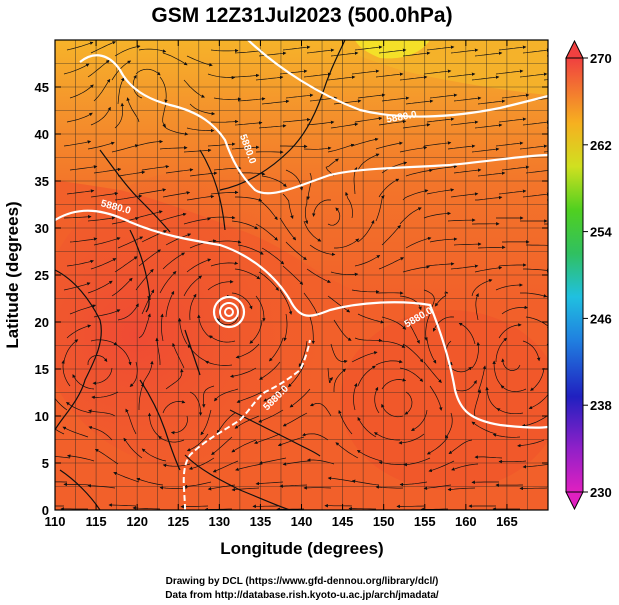 The image size is (619, 605). Describe the element at coordinates (574, 501) in the screenshot. I see `colorbar-min-arrow` at that location.